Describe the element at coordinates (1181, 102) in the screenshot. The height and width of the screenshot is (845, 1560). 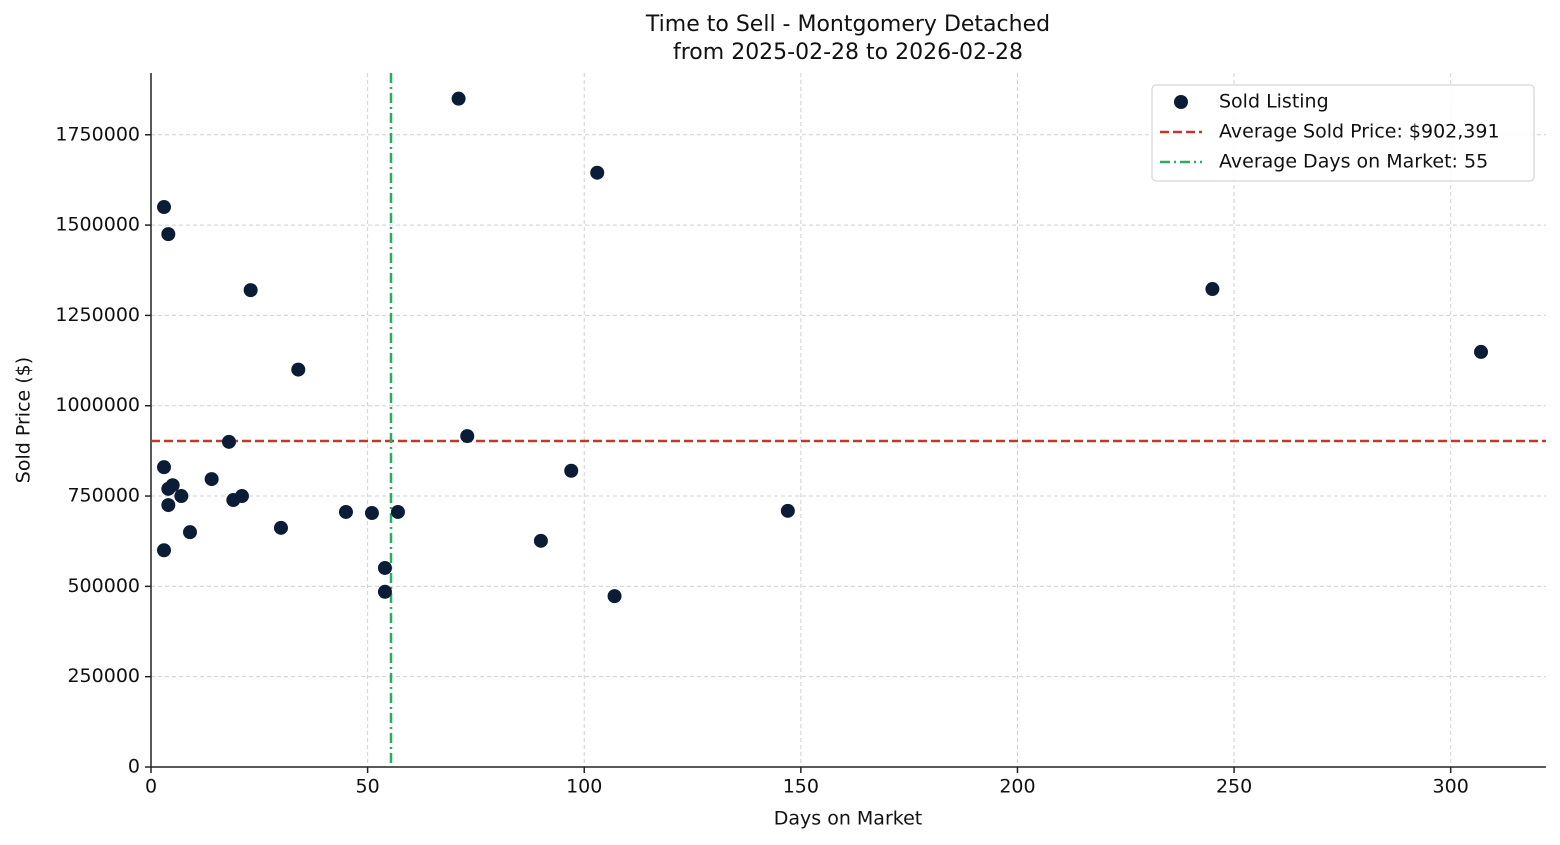
I see `legend-marker` at that location.